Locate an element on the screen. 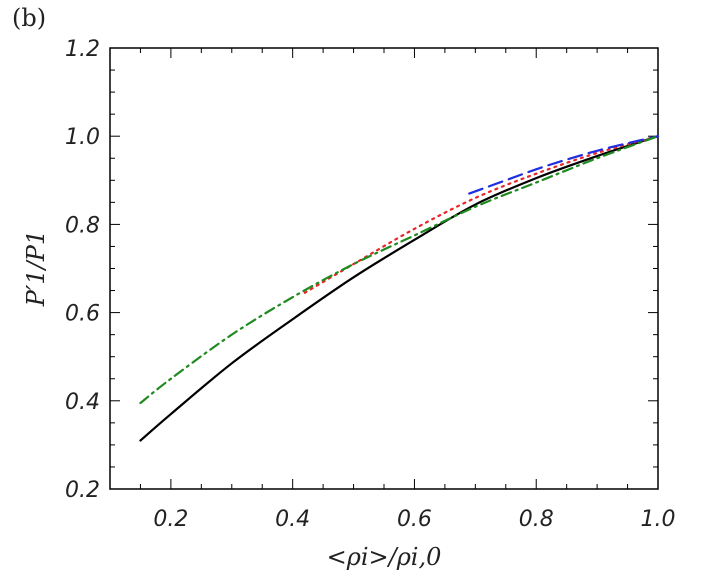 The height and width of the screenshot is (588, 706). series-dotted-line is located at coordinates (481, 214).